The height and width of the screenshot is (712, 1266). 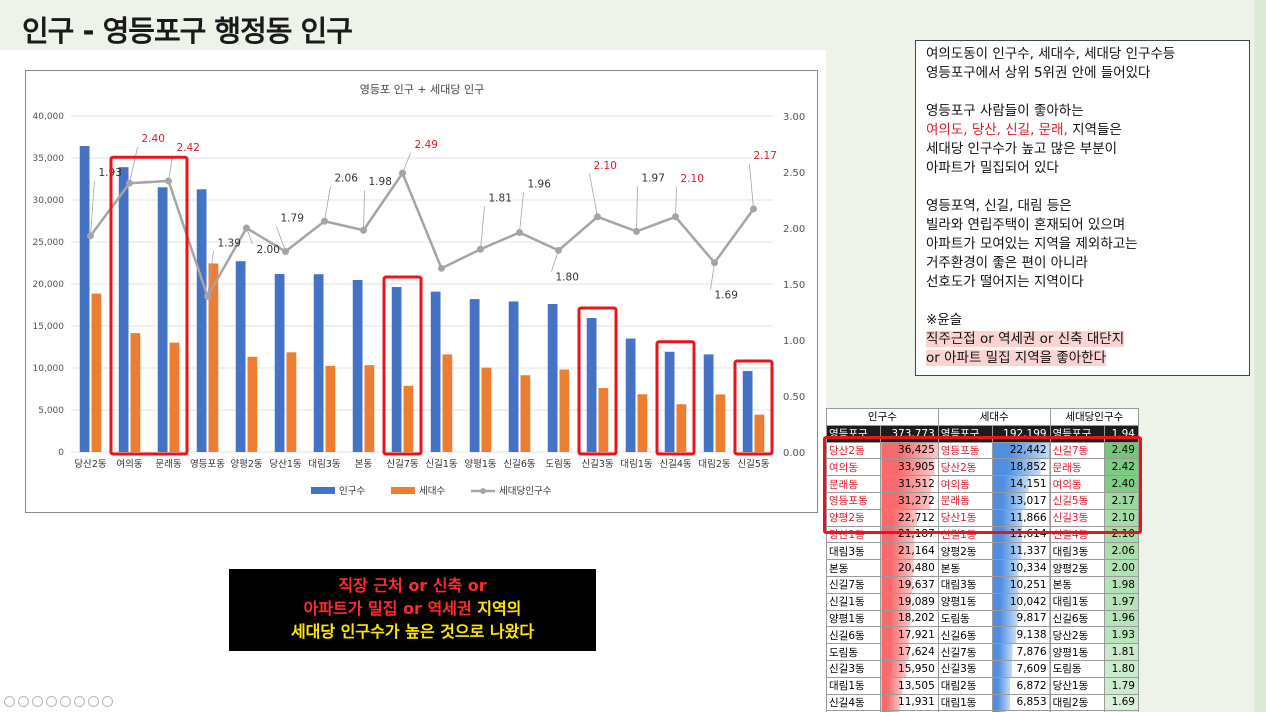 I want to click on note-highlight: or 아파트 밀집 지역을 좋아한다, so click(x=1082, y=358).